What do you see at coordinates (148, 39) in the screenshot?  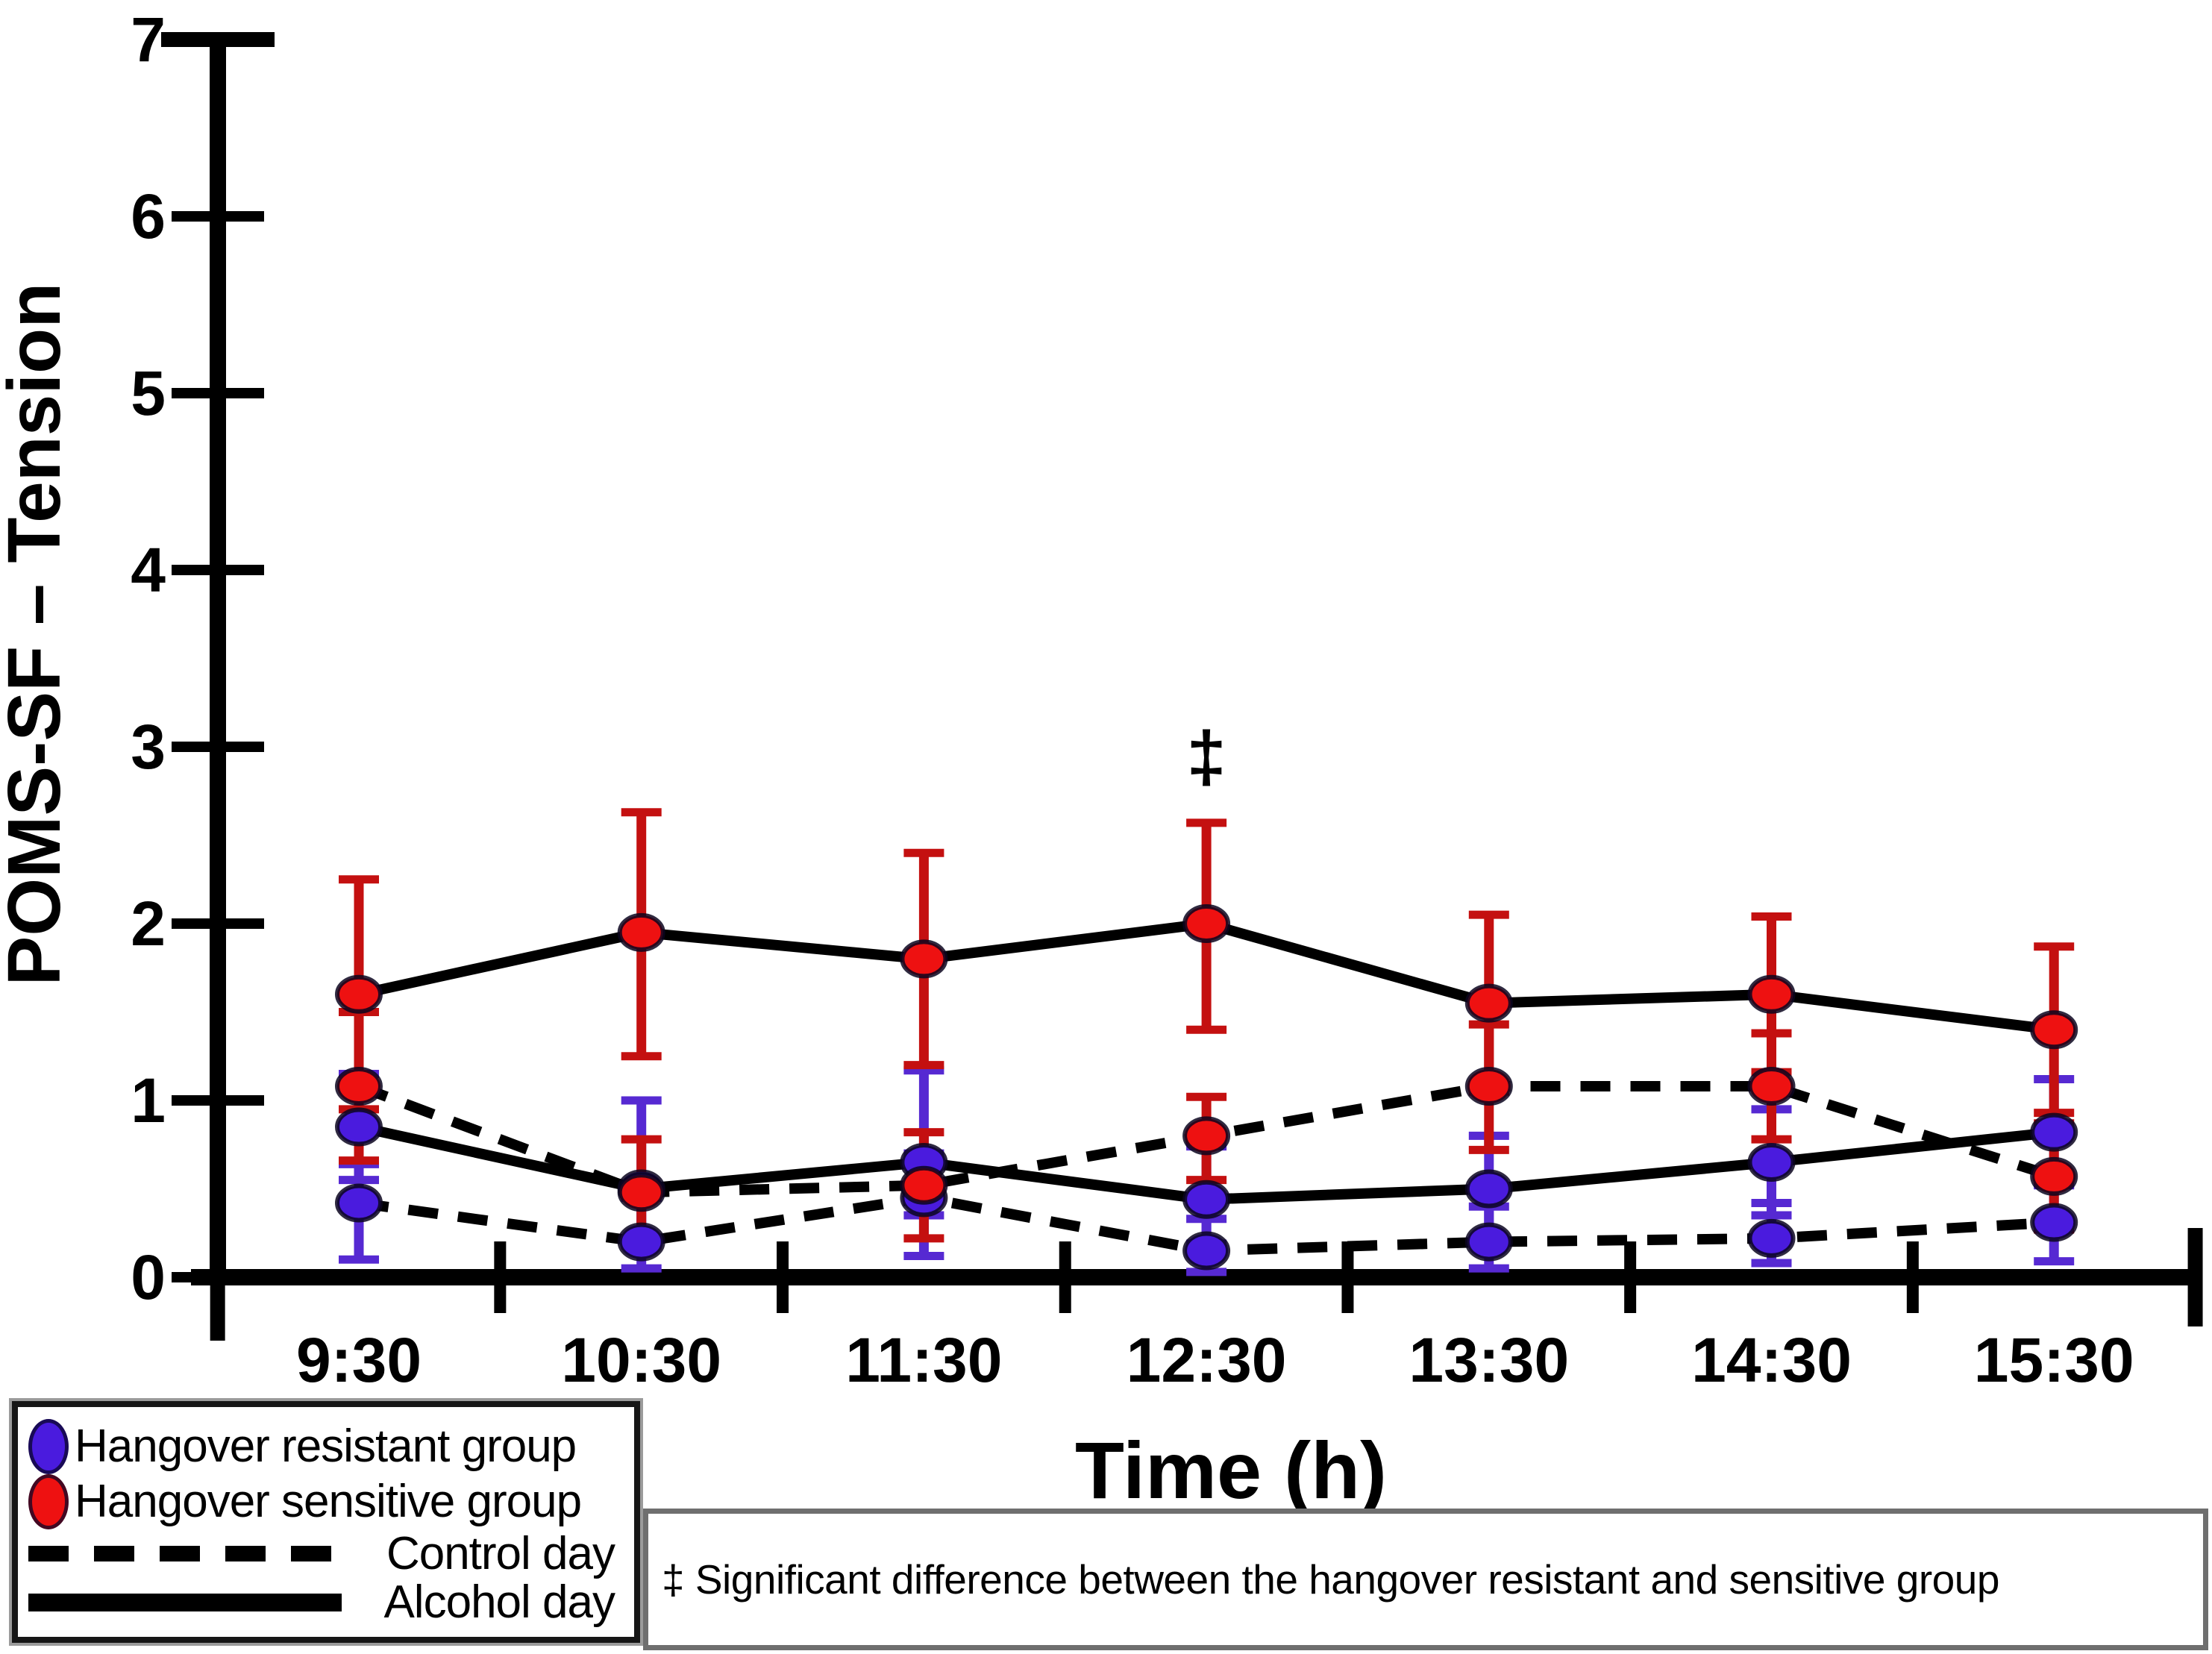 I see `y-tick-label: 7` at bounding box center [148, 39].